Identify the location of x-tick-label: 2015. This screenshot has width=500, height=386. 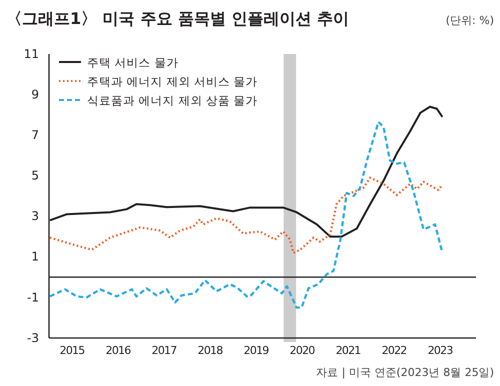
(73, 350).